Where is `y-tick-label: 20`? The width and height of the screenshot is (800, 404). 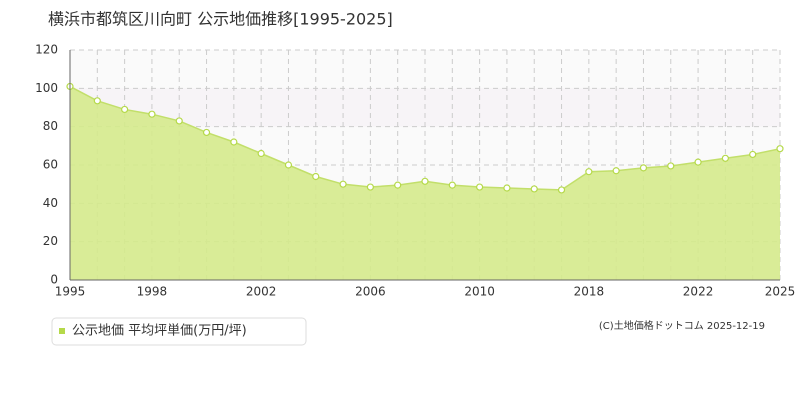 y-tick-label: 20 is located at coordinates (50, 241).